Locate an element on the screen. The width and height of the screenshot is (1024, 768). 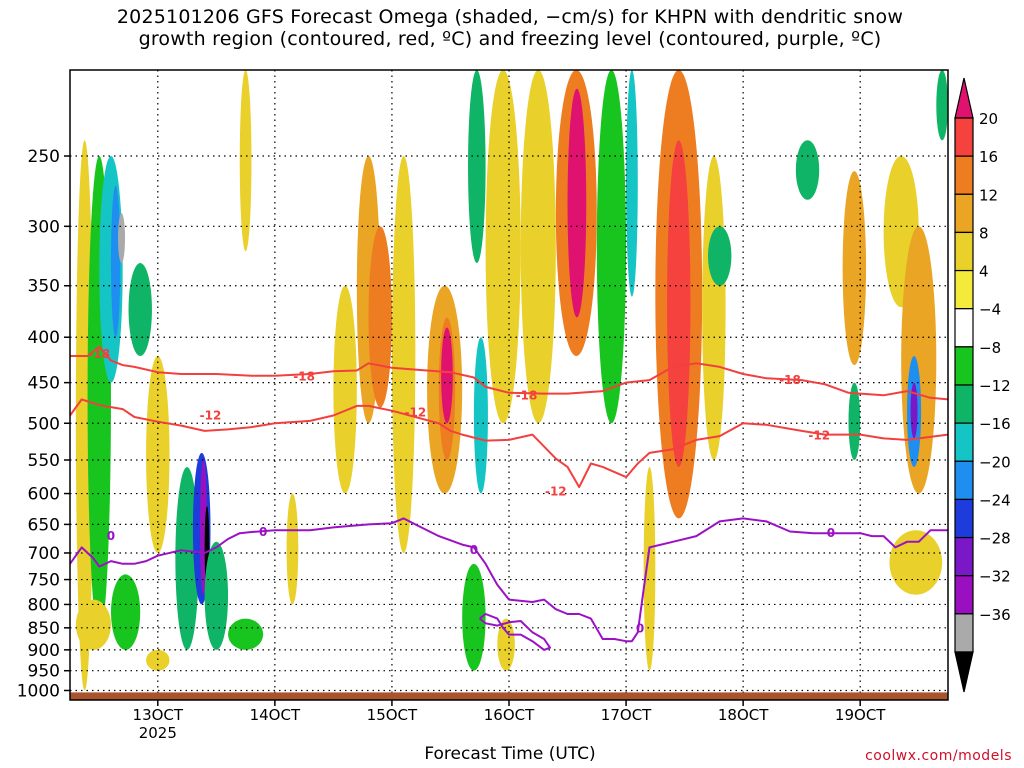
contour-label-2: -18 is located at coordinates (527, 395).